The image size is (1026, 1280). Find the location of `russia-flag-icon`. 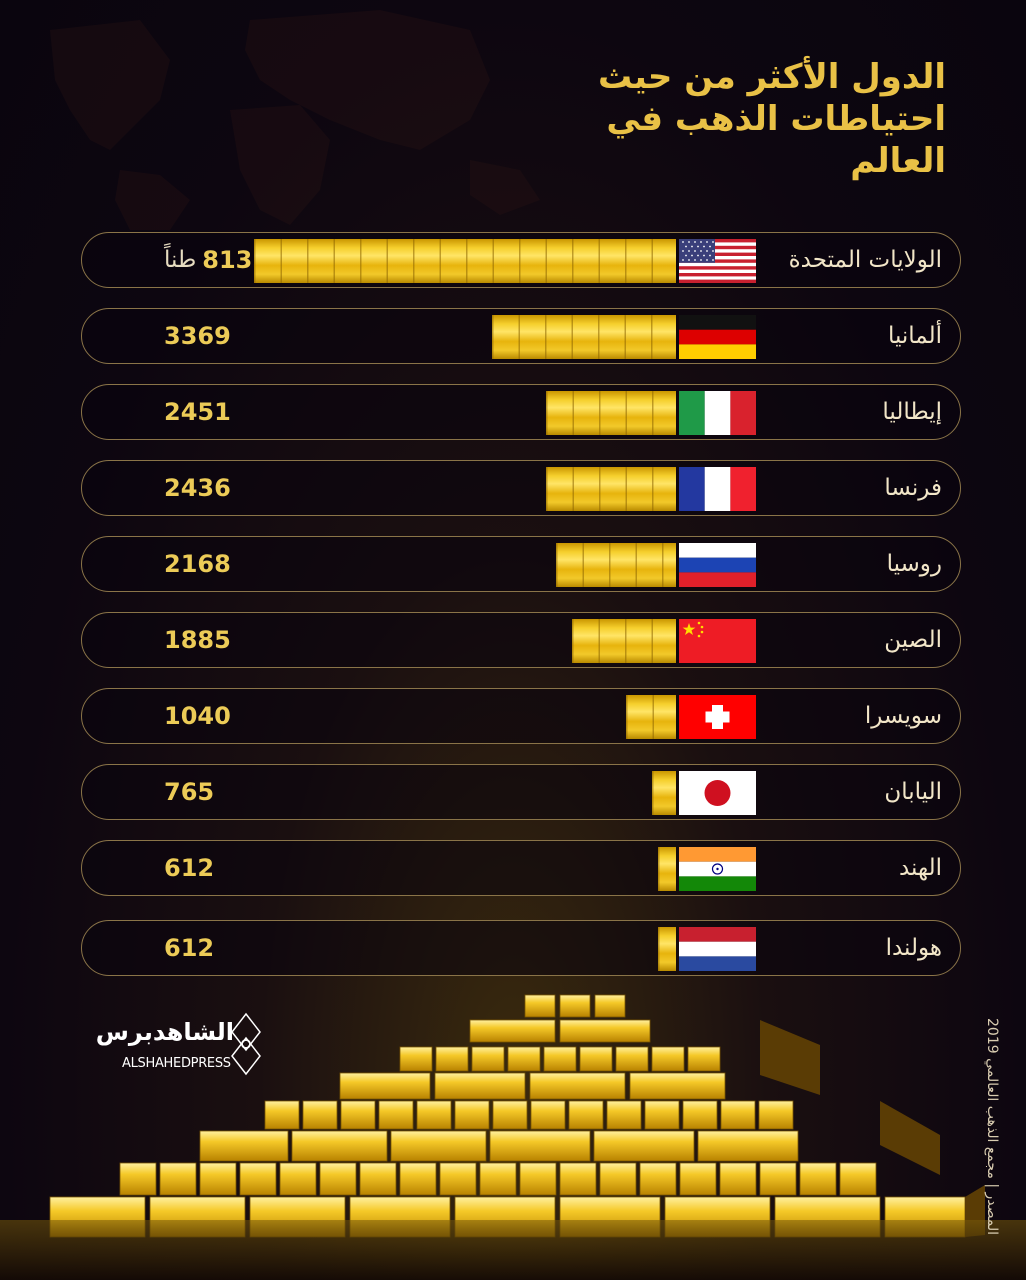

russia-flag-icon is located at coordinates (717, 565).